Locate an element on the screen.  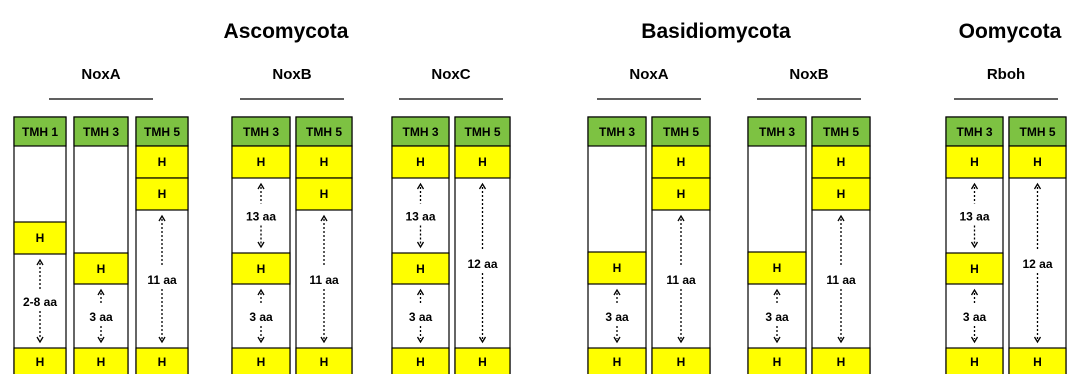
spacer-label: 12 aa is located at coordinates (482, 264).